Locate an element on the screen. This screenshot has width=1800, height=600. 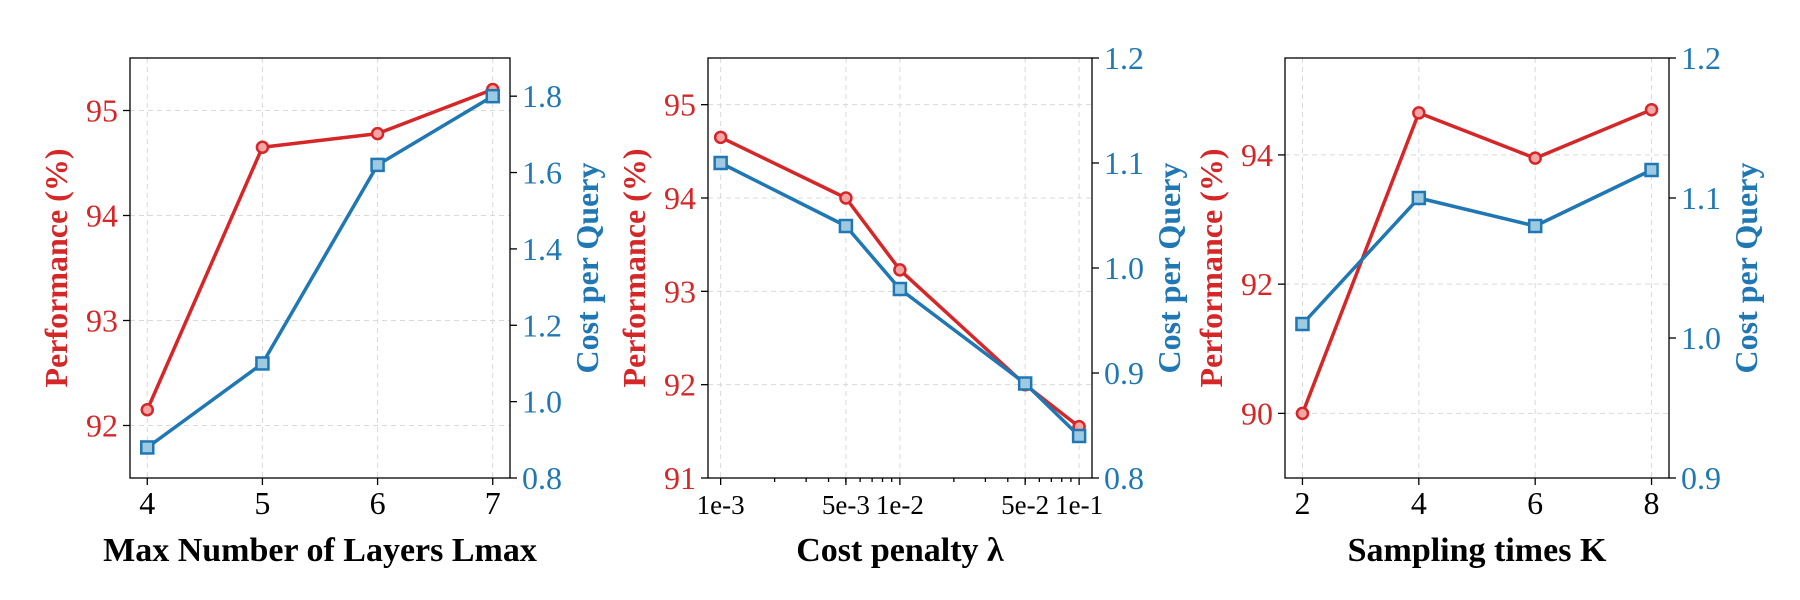
y-right-tick-label: 1.6 is located at coordinates (542, 173).